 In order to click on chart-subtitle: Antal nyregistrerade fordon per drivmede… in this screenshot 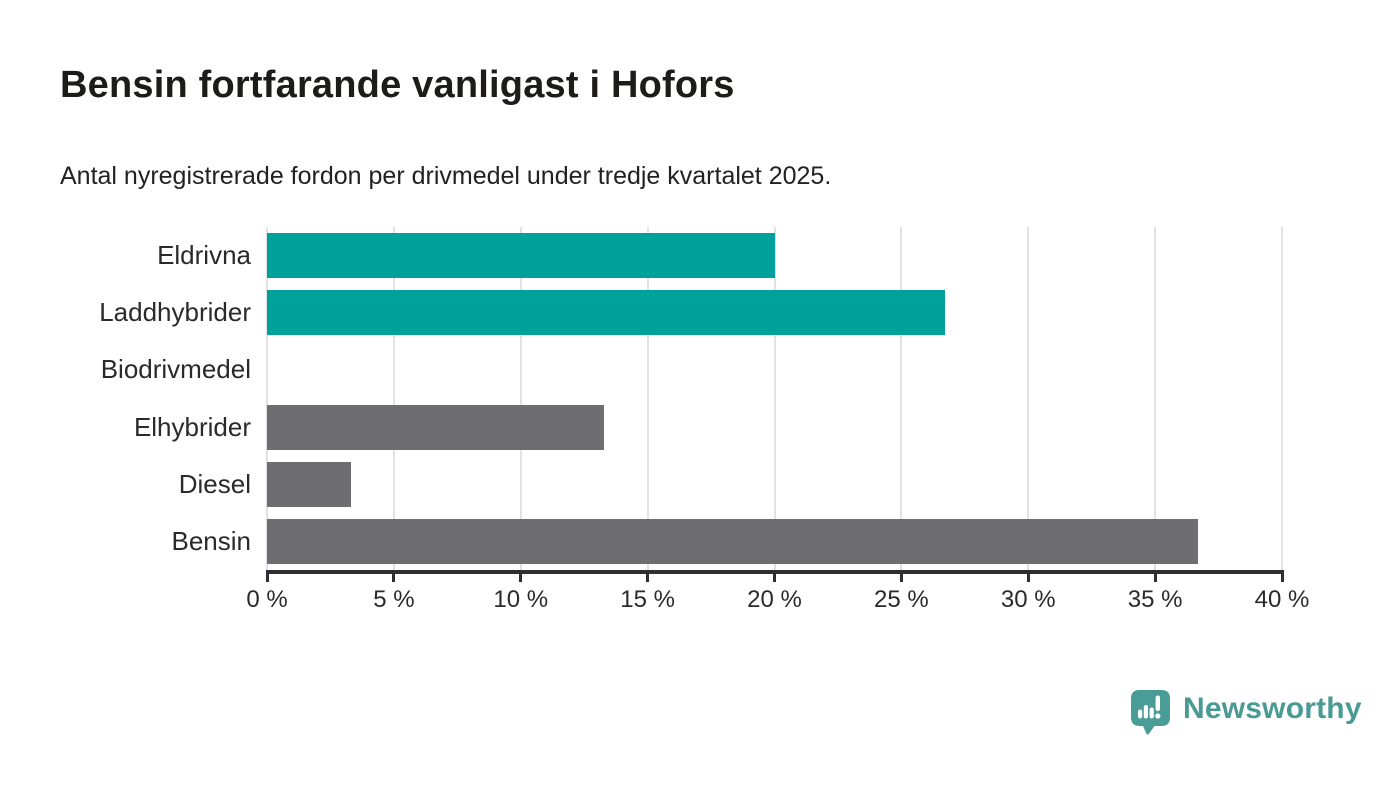, I will do `click(446, 176)`.